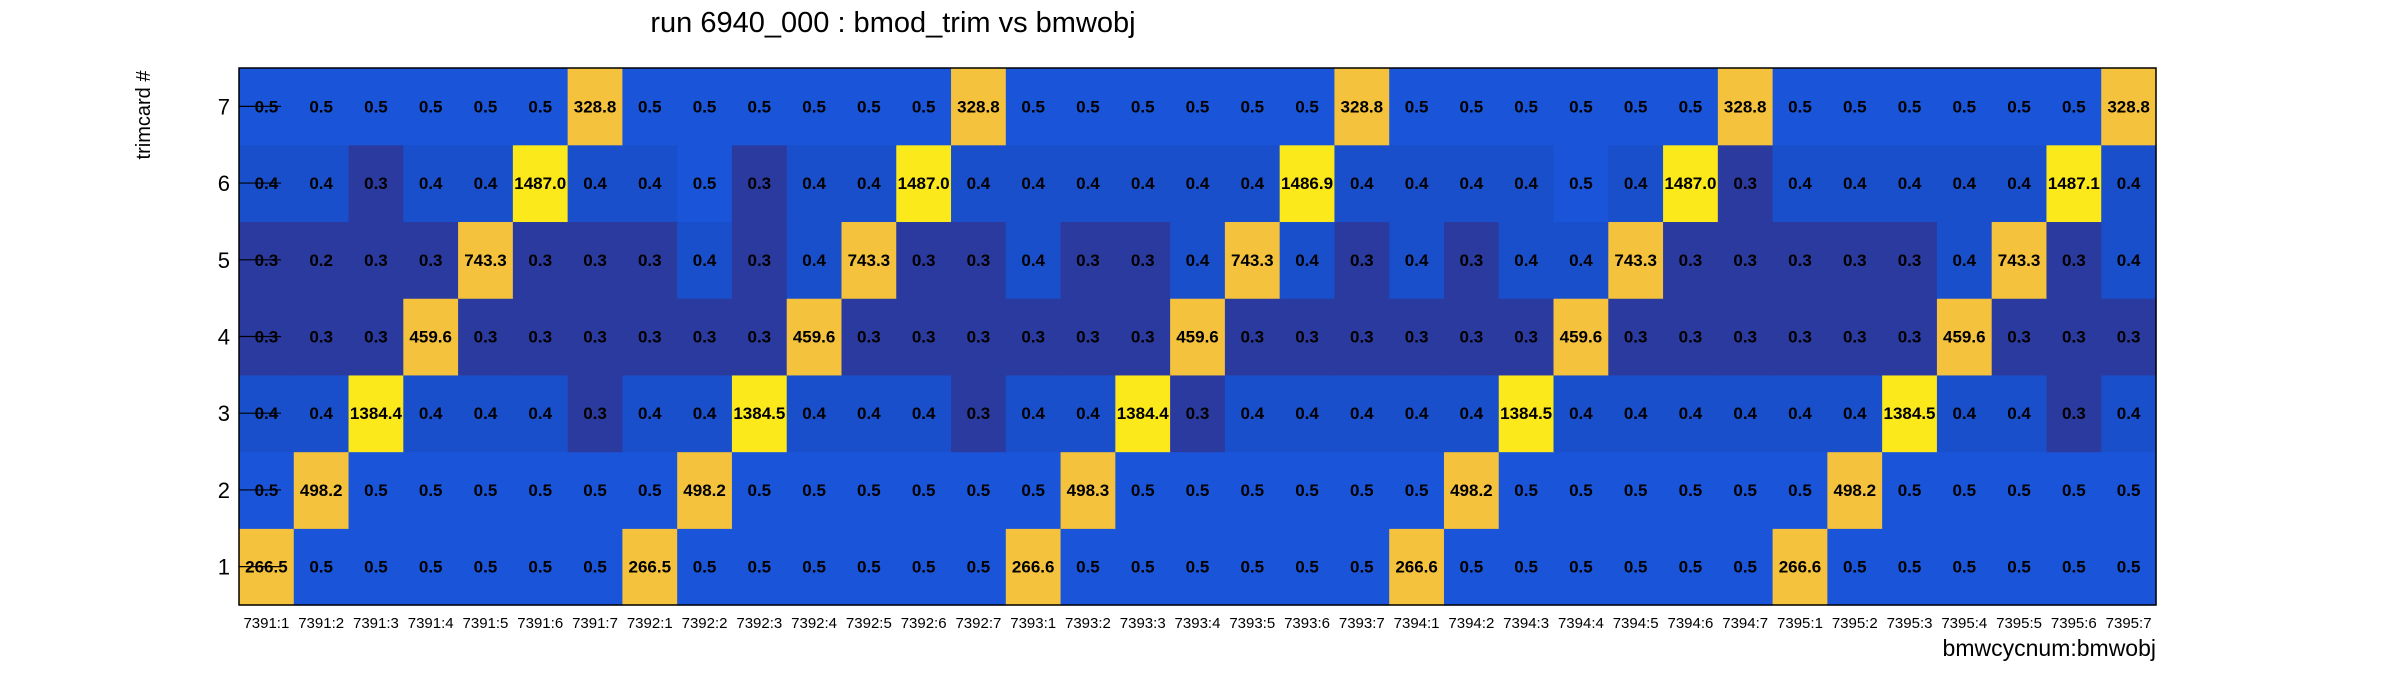  What do you see at coordinates (1526, 413) in the screenshot?
I see `cell-value-label: 1384.5` at bounding box center [1526, 413].